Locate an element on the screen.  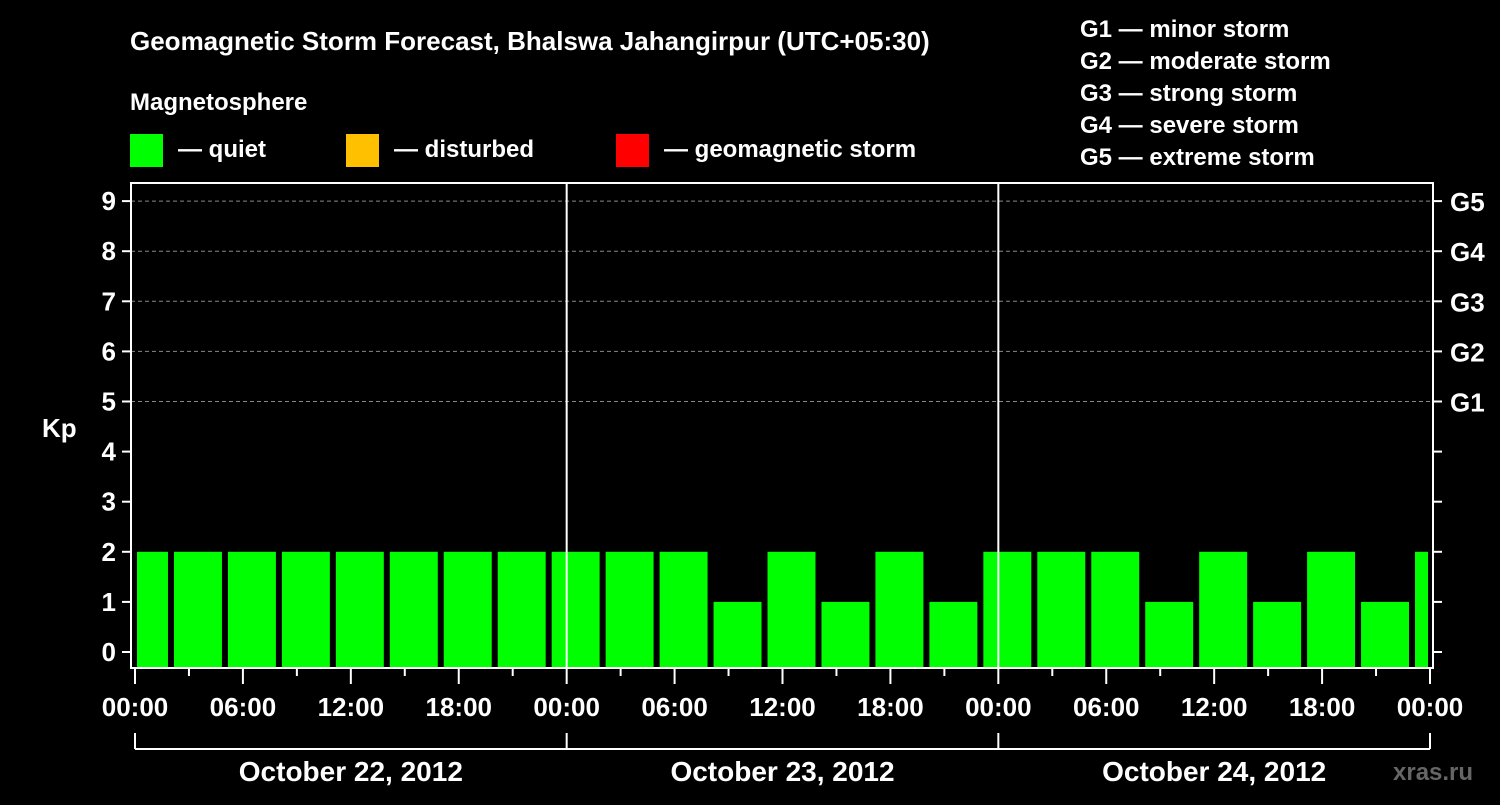
day-label: October 23, 2012 is located at coordinates (782, 771).